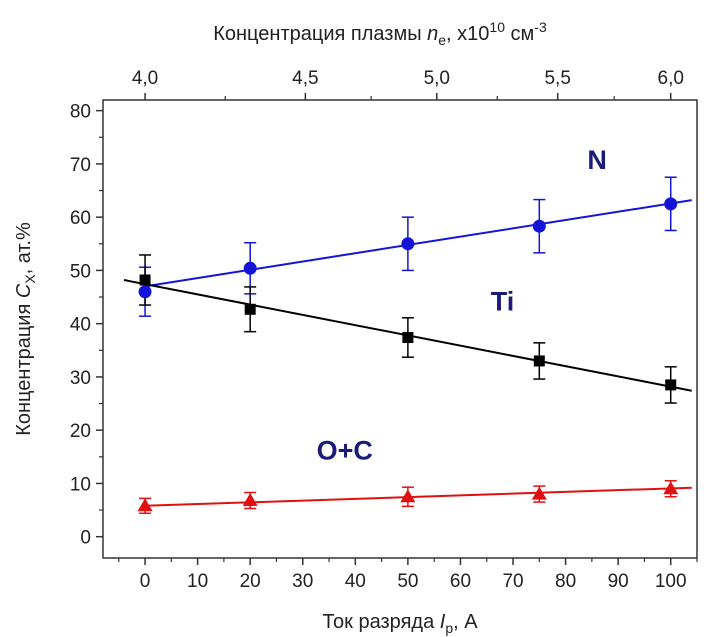 This screenshot has width=710, height=637. I want to click on y-tick-label: 20, so click(80, 431).